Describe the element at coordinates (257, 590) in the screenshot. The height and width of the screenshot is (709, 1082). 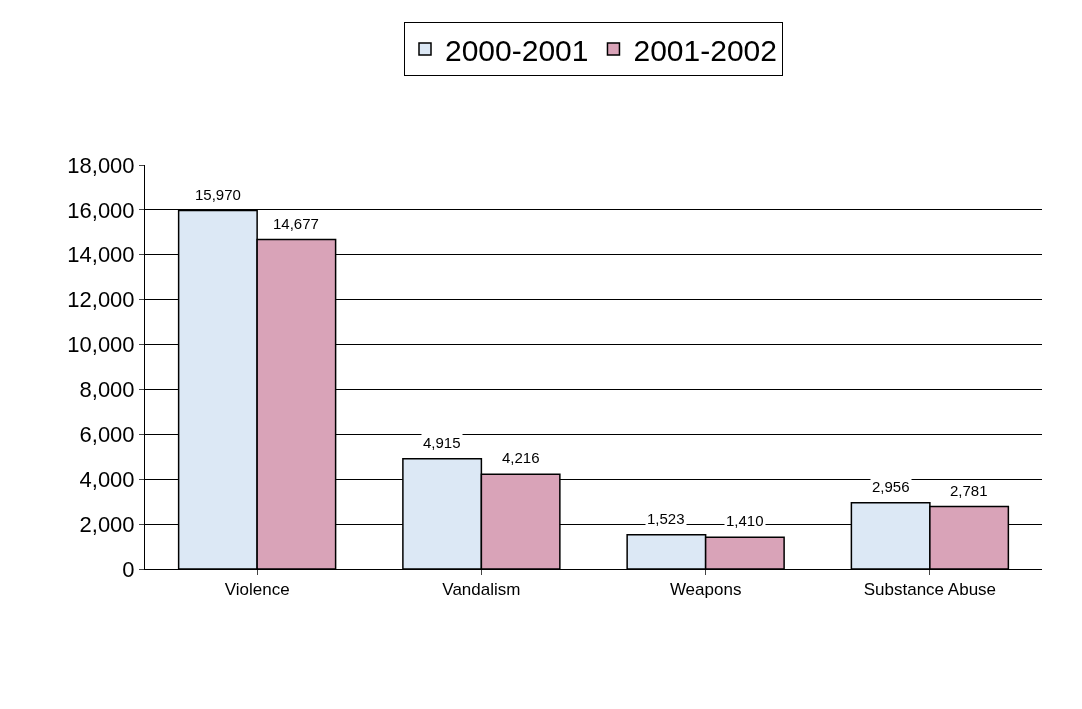
I see `x-tick-label: Violence` at that location.